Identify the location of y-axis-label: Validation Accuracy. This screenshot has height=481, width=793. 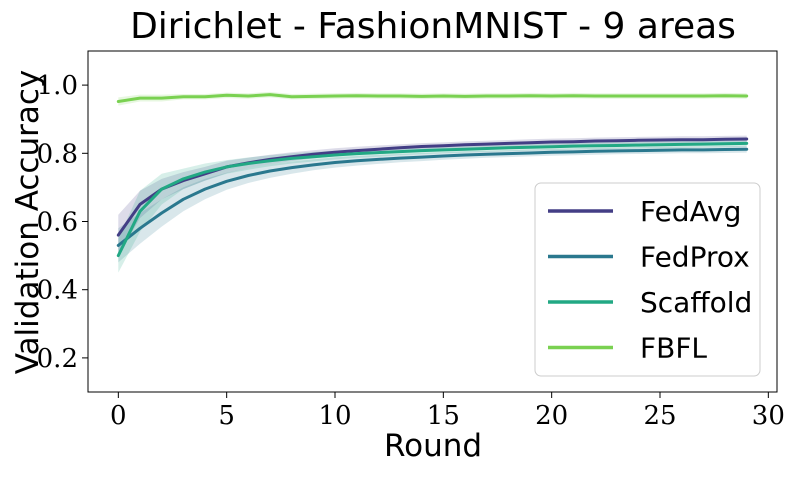
(28, 222).